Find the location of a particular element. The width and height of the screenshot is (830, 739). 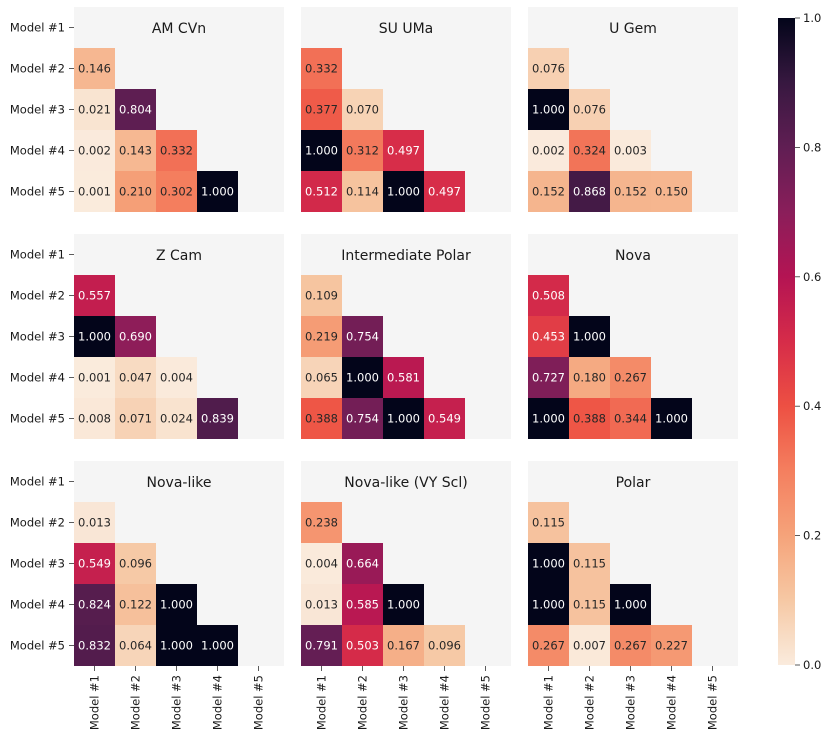

cell-value-label: 0.585 is located at coordinates (362, 605).